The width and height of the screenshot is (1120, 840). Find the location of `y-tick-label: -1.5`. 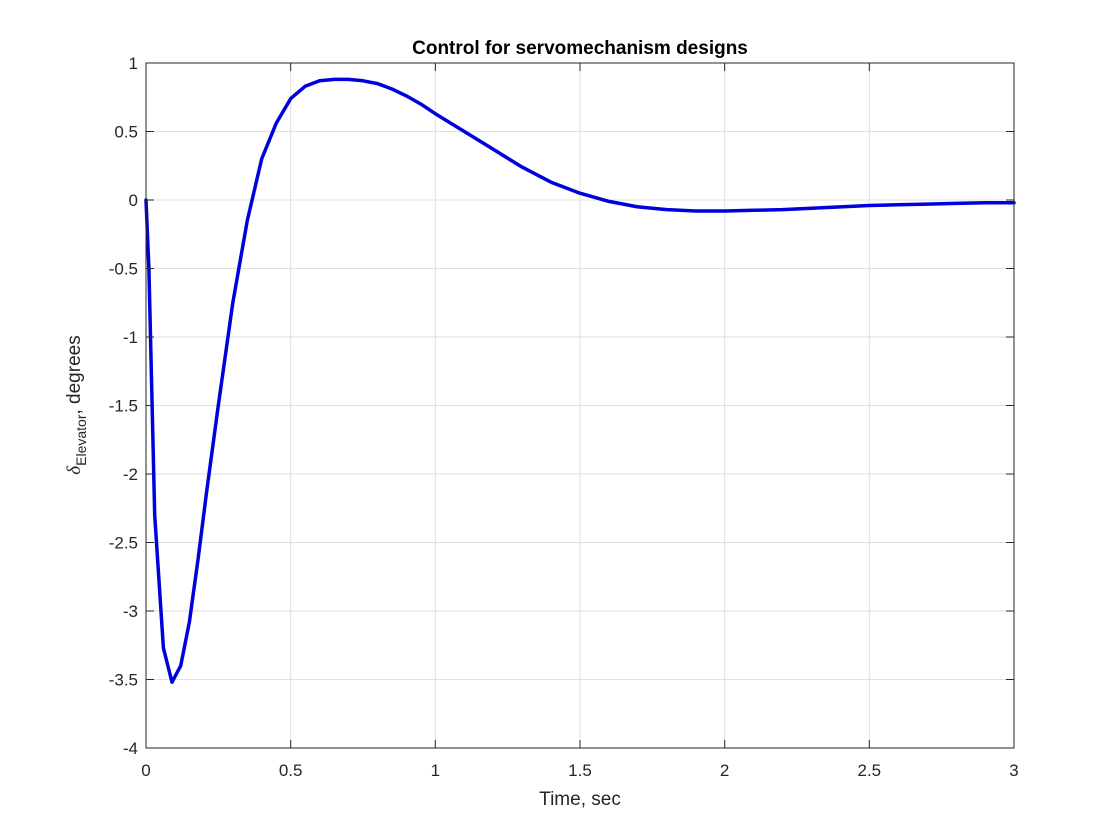

y-tick-label: -1.5 is located at coordinates (123, 406).